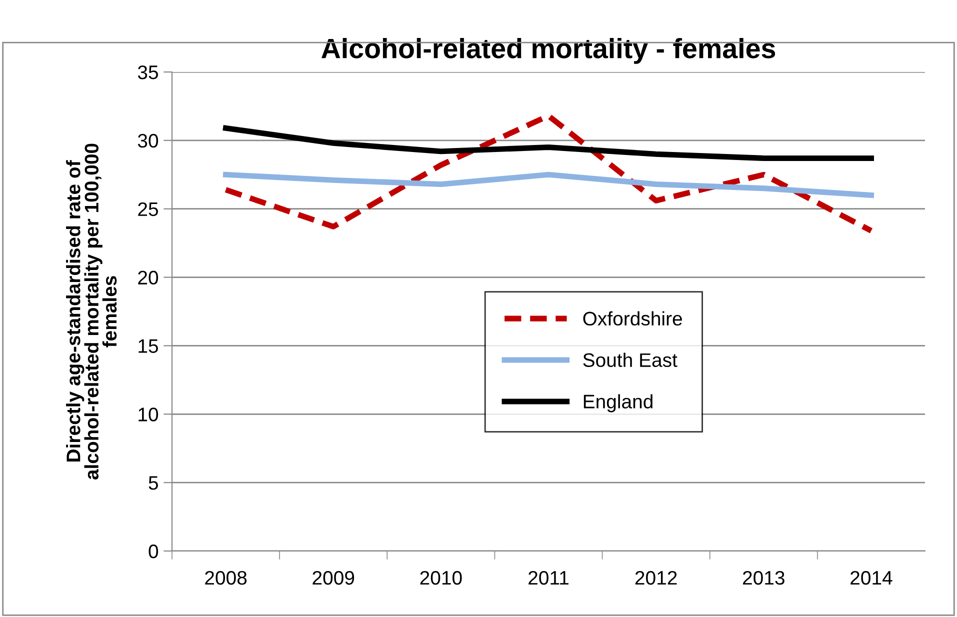 Image resolution: width=957 pixels, height=617 pixels. I want to click on x-tick-label: 2008, so click(226, 577).